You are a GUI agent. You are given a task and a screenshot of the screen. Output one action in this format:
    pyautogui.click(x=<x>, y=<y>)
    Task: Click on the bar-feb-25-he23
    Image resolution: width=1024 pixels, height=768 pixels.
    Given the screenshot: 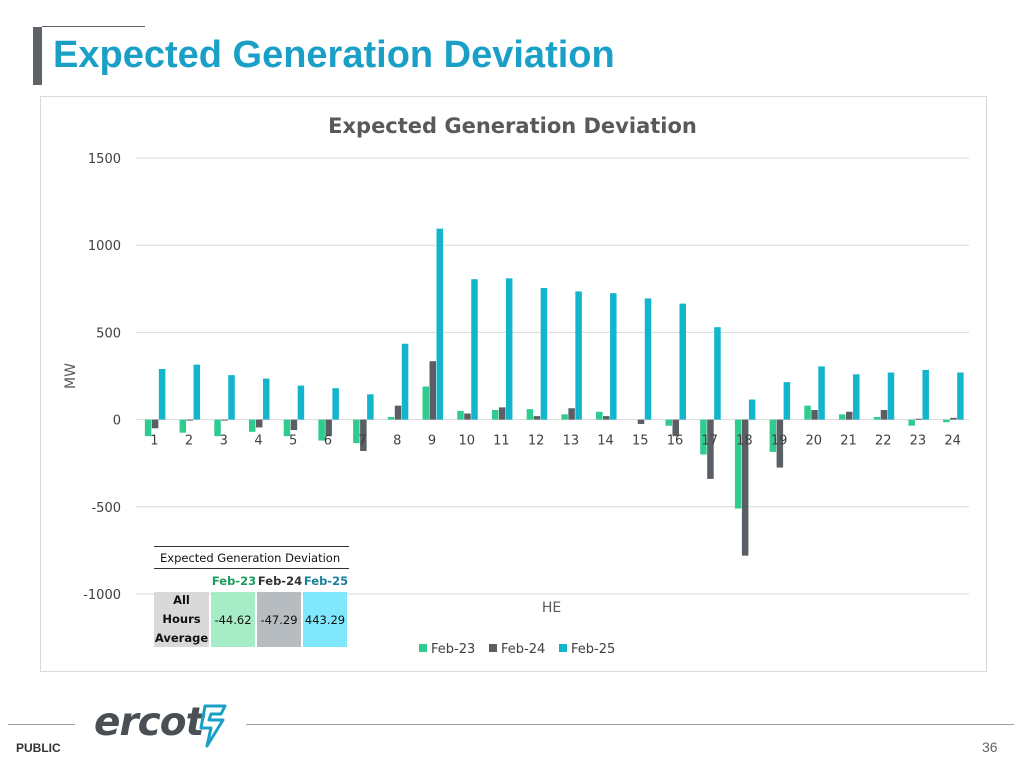 What is the action you would take?
    pyautogui.click(x=925, y=394)
    